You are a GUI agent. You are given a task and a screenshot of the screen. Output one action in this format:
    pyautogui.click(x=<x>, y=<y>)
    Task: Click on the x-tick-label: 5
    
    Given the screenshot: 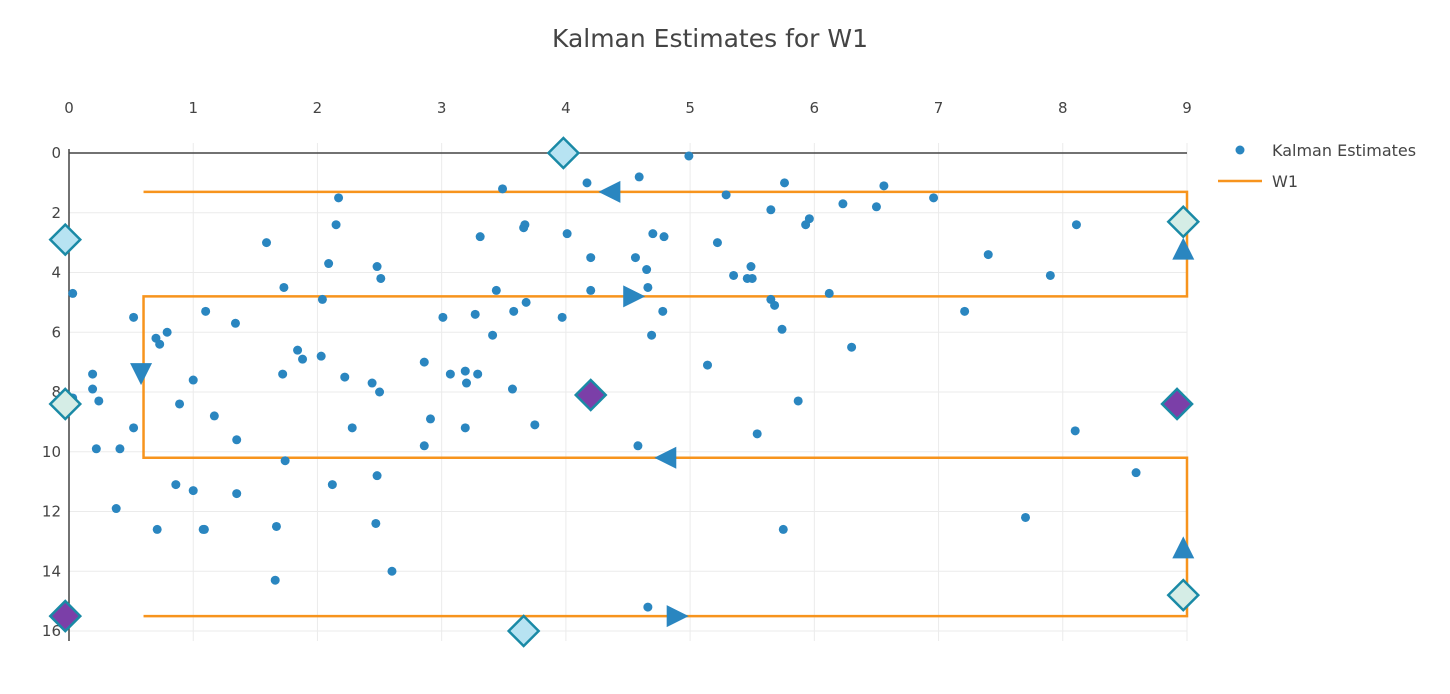 What is the action you would take?
    pyautogui.click(x=690, y=108)
    